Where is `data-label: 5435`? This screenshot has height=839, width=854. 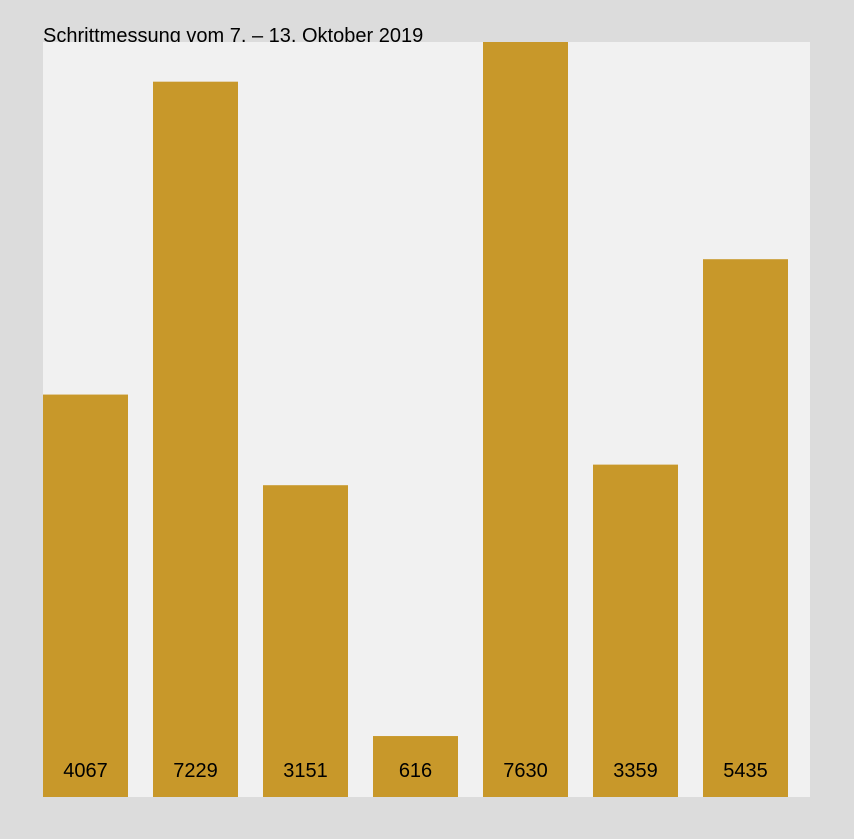 data-label: 5435 is located at coordinates (745, 771).